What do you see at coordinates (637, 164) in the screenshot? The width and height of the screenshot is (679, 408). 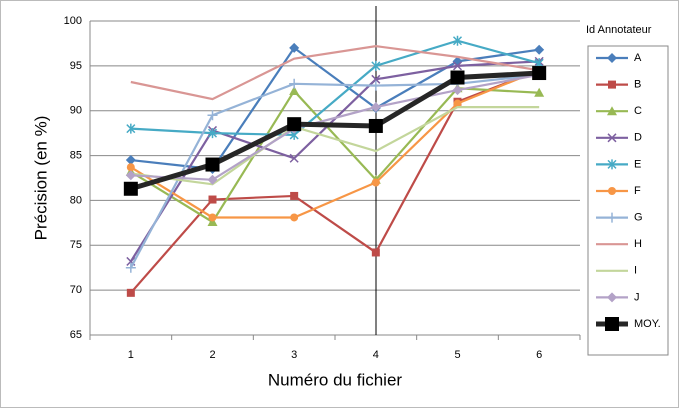 I see `legend-label: E` at bounding box center [637, 164].